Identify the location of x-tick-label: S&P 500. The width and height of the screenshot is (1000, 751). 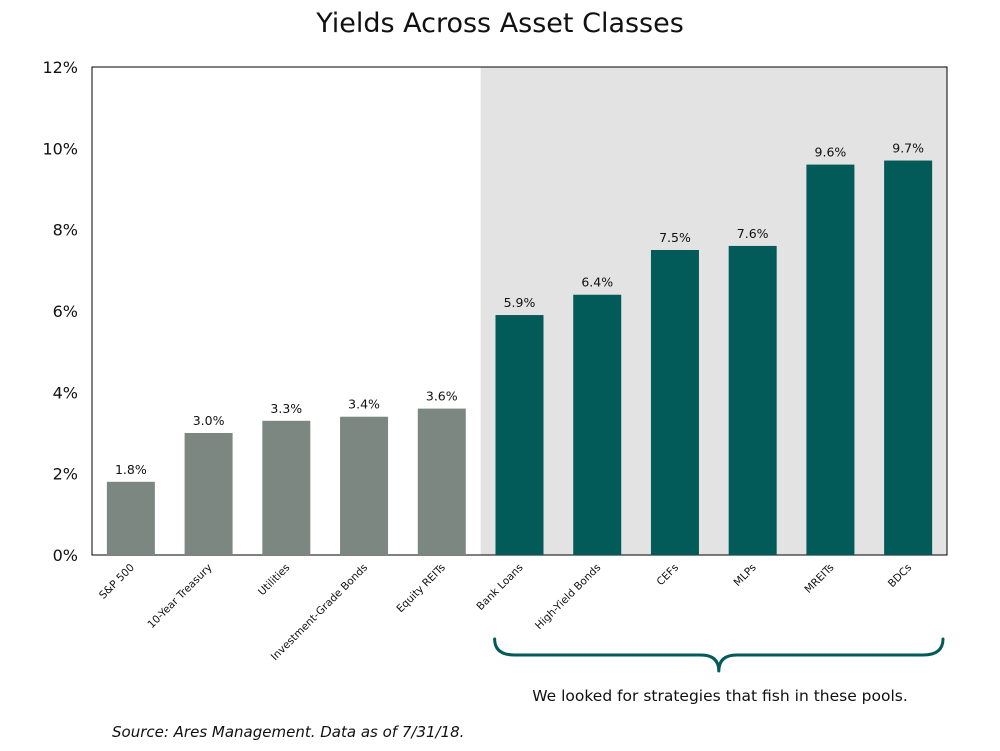
(117, 582).